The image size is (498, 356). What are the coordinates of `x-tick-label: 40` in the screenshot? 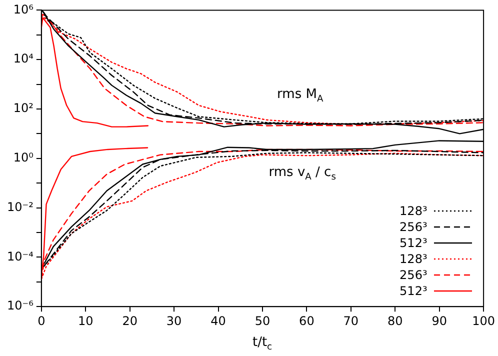 It's located at (218, 321).